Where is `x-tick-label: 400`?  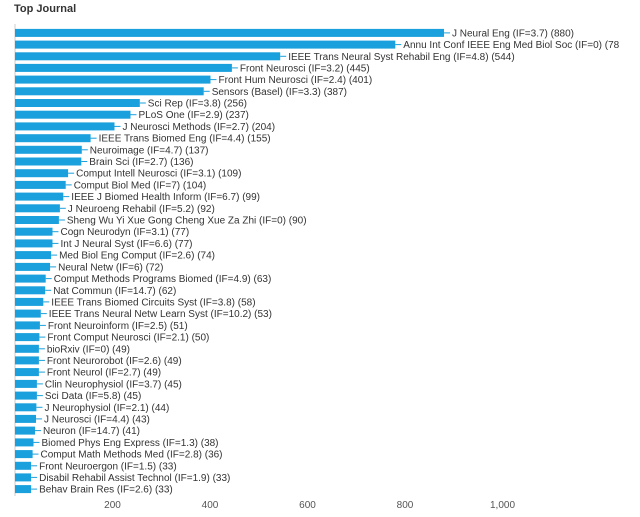 x-tick-label: 400 is located at coordinates (210, 505).